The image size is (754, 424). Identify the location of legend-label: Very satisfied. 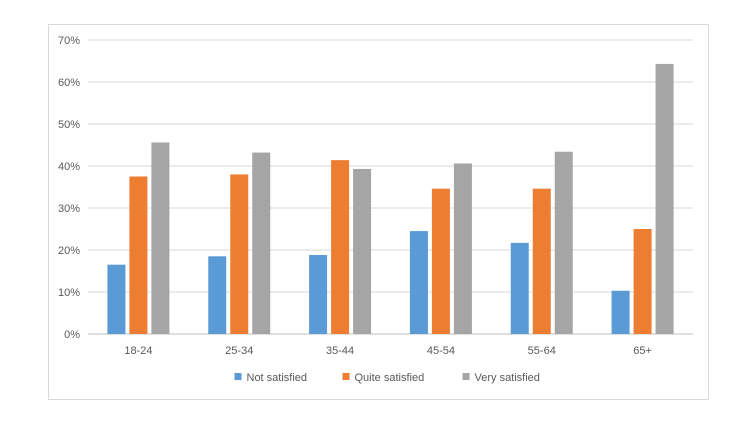
(507, 378).